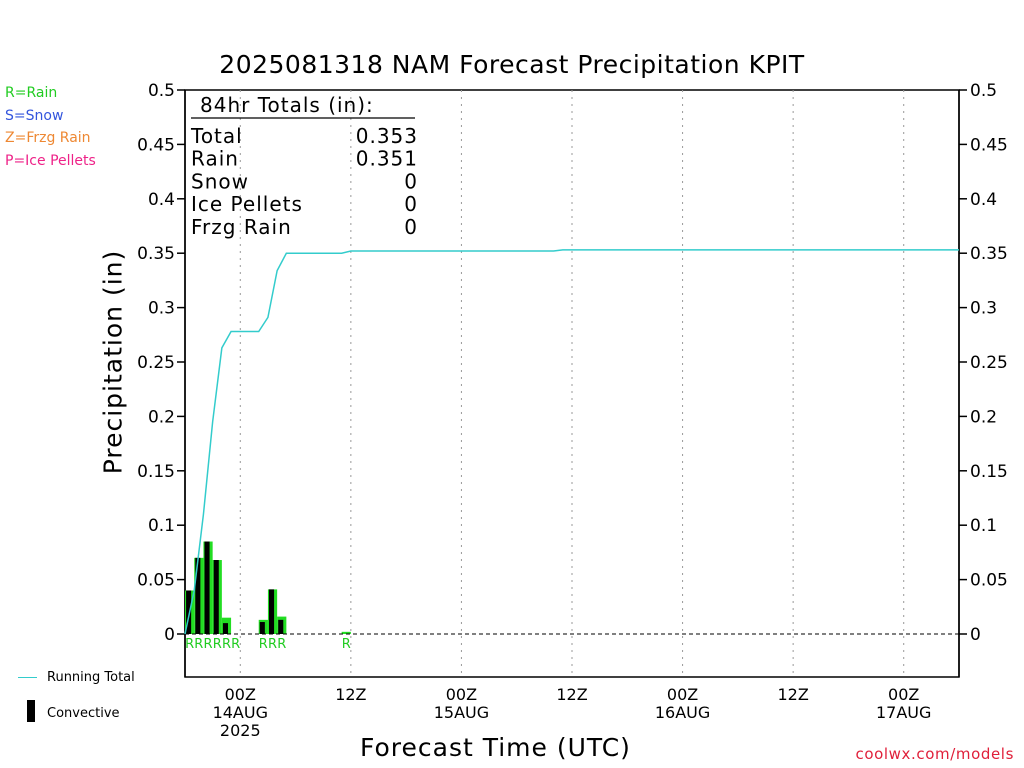 Image resolution: width=1024 pixels, height=768 pixels. What do you see at coordinates (983, 417) in the screenshot?
I see `y-tick-label-right: 0.2` at bounding box center [983, 417].